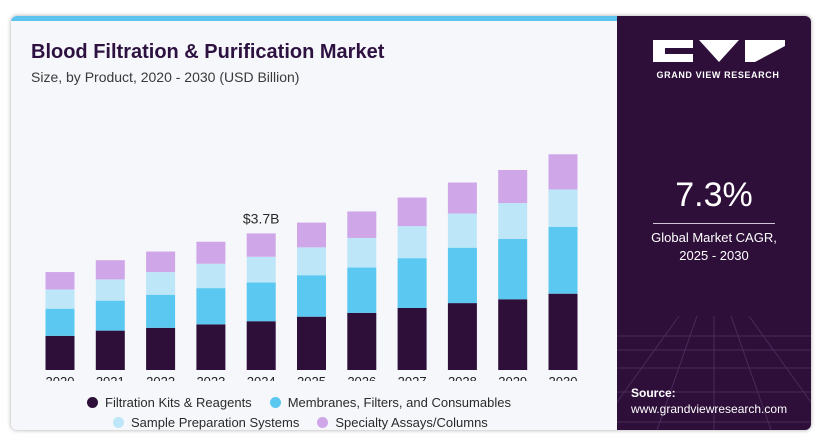 This screenshot has height=436, width=823. What do you see at coordinates (362, 224) in the screenshot?
I see `bar-segment-2026-s3` at bounding box center [362, 224].